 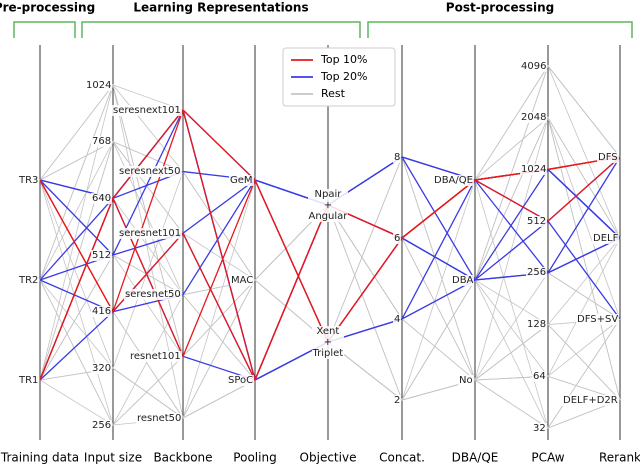 I want to click on tick-label: resnet101, so click(x=155, y=356).